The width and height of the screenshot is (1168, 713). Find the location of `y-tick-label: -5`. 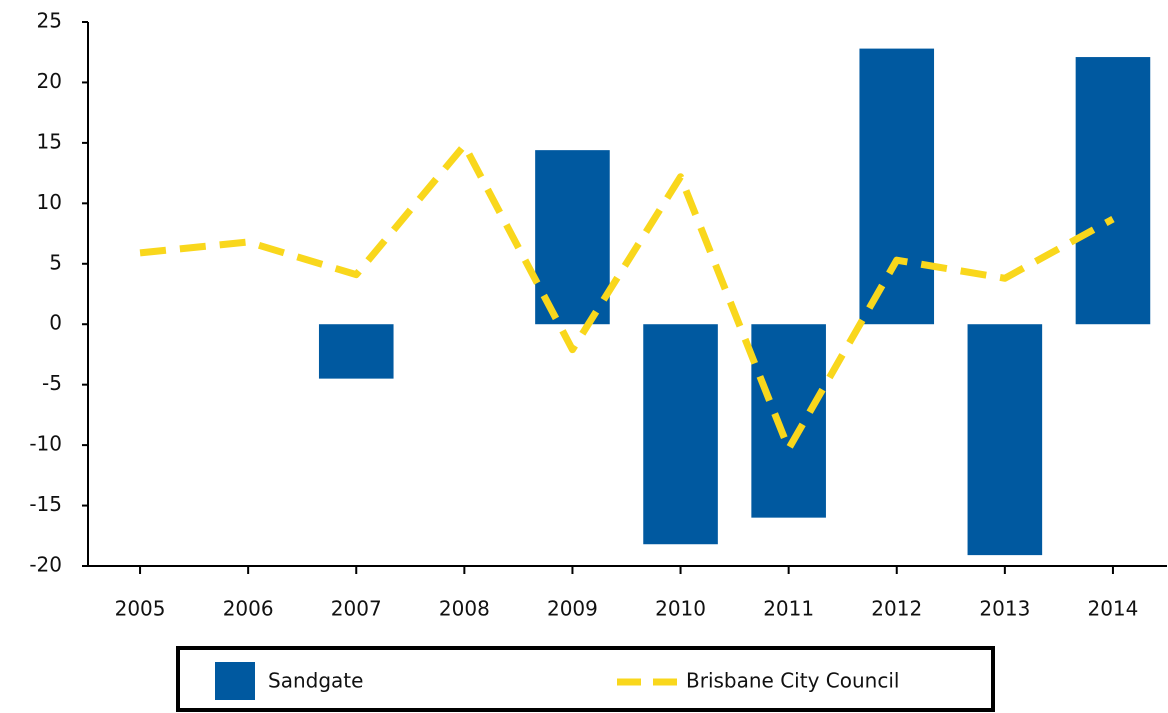

y-tick-label: -5 is located at coordinates (52, 383).